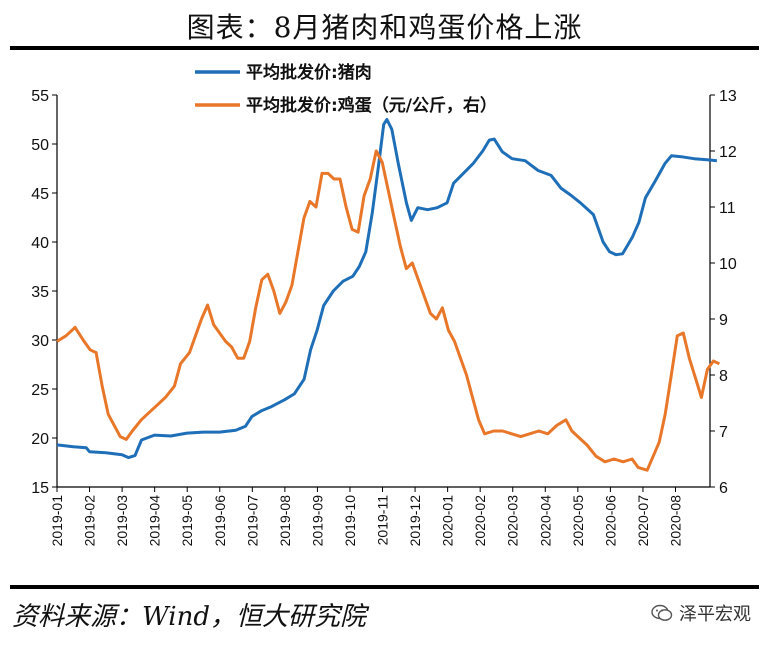 This screenshot has width=769, height=646. I want to click on left-tick-label: 35, so click(40, 292).